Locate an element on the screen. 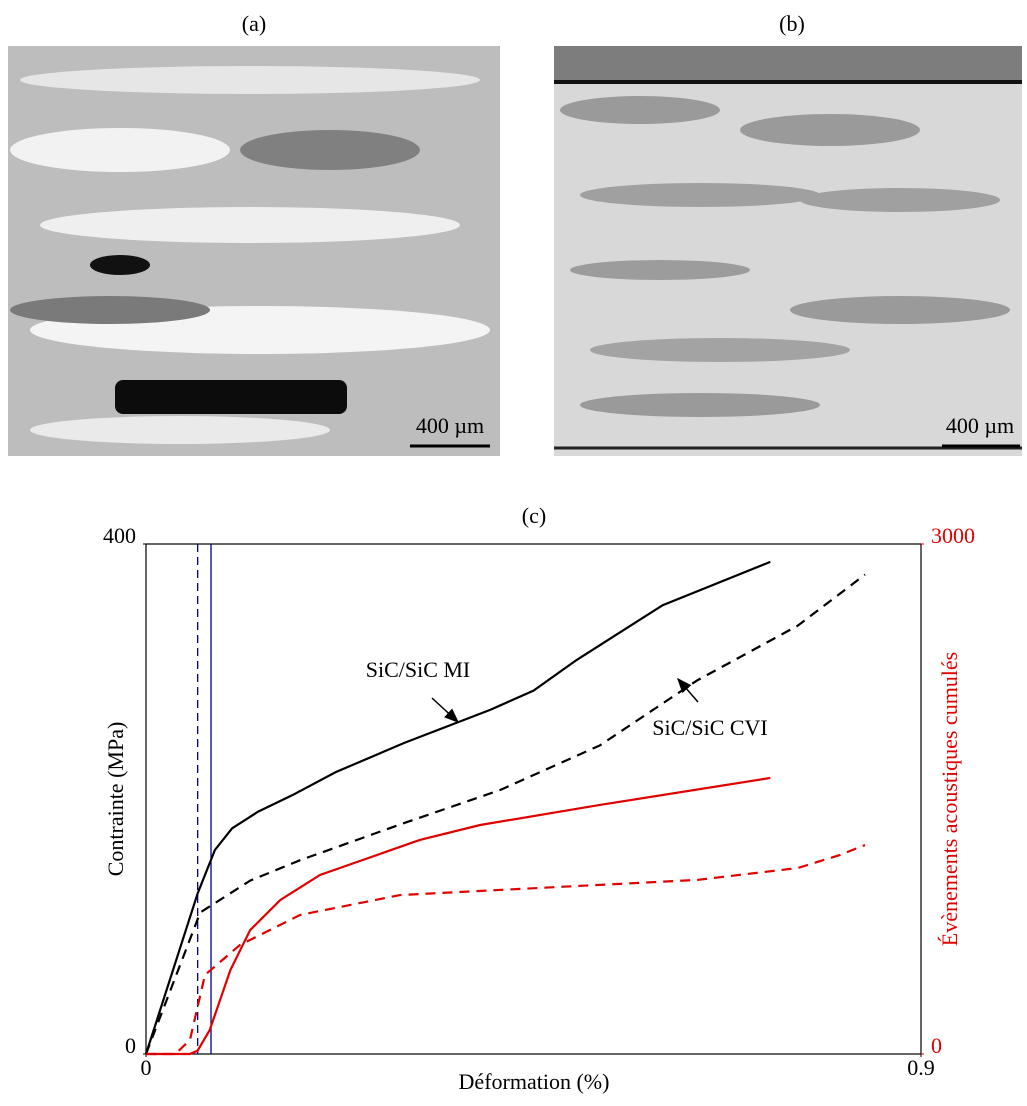  x-tick-label: 0.9 is located at coordinates (921, 1067).